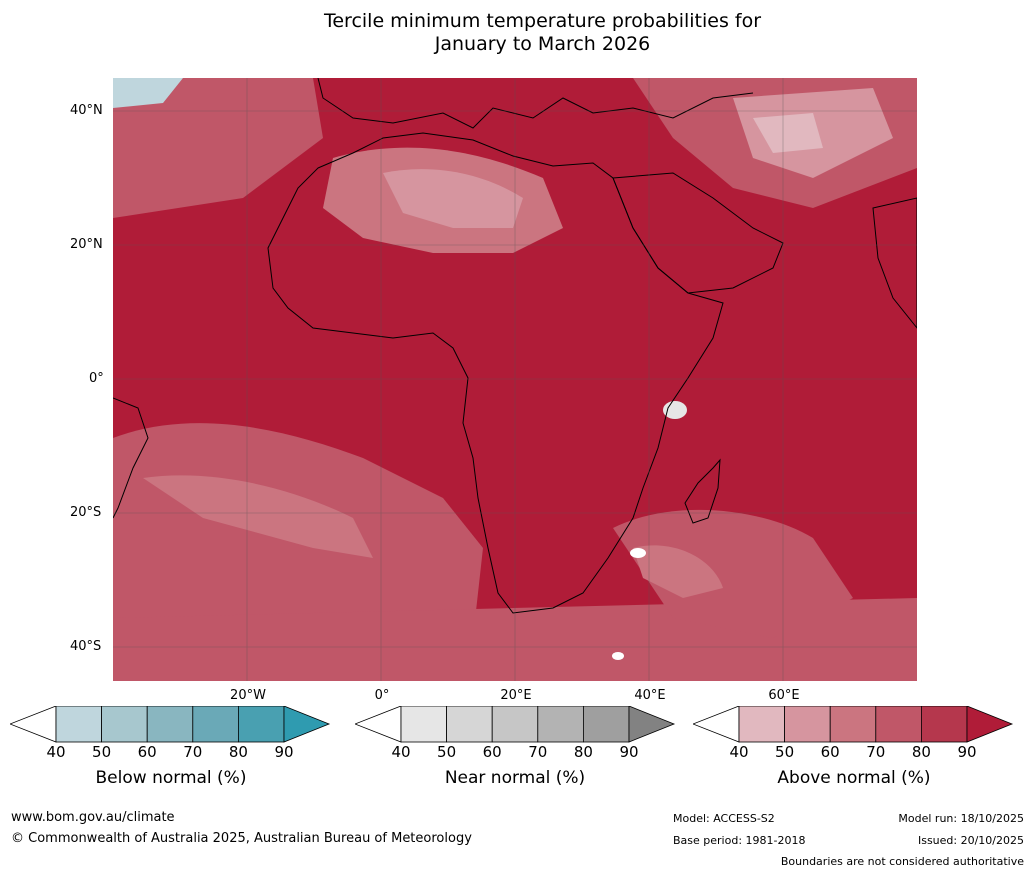 This screenshot has width=1035, height=873. I want to click on footer-base-period: Base period: 1981-2018, so click(739, 840).